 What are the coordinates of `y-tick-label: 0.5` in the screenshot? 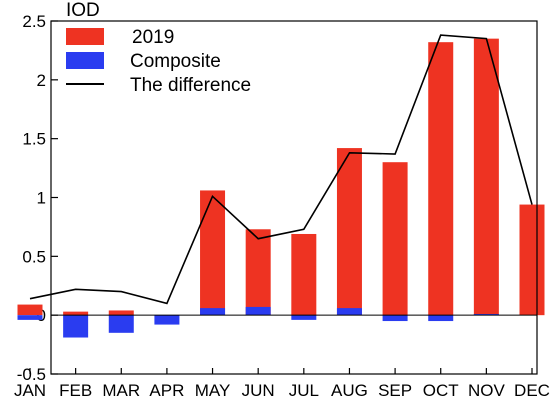 It's located at (34, 256).